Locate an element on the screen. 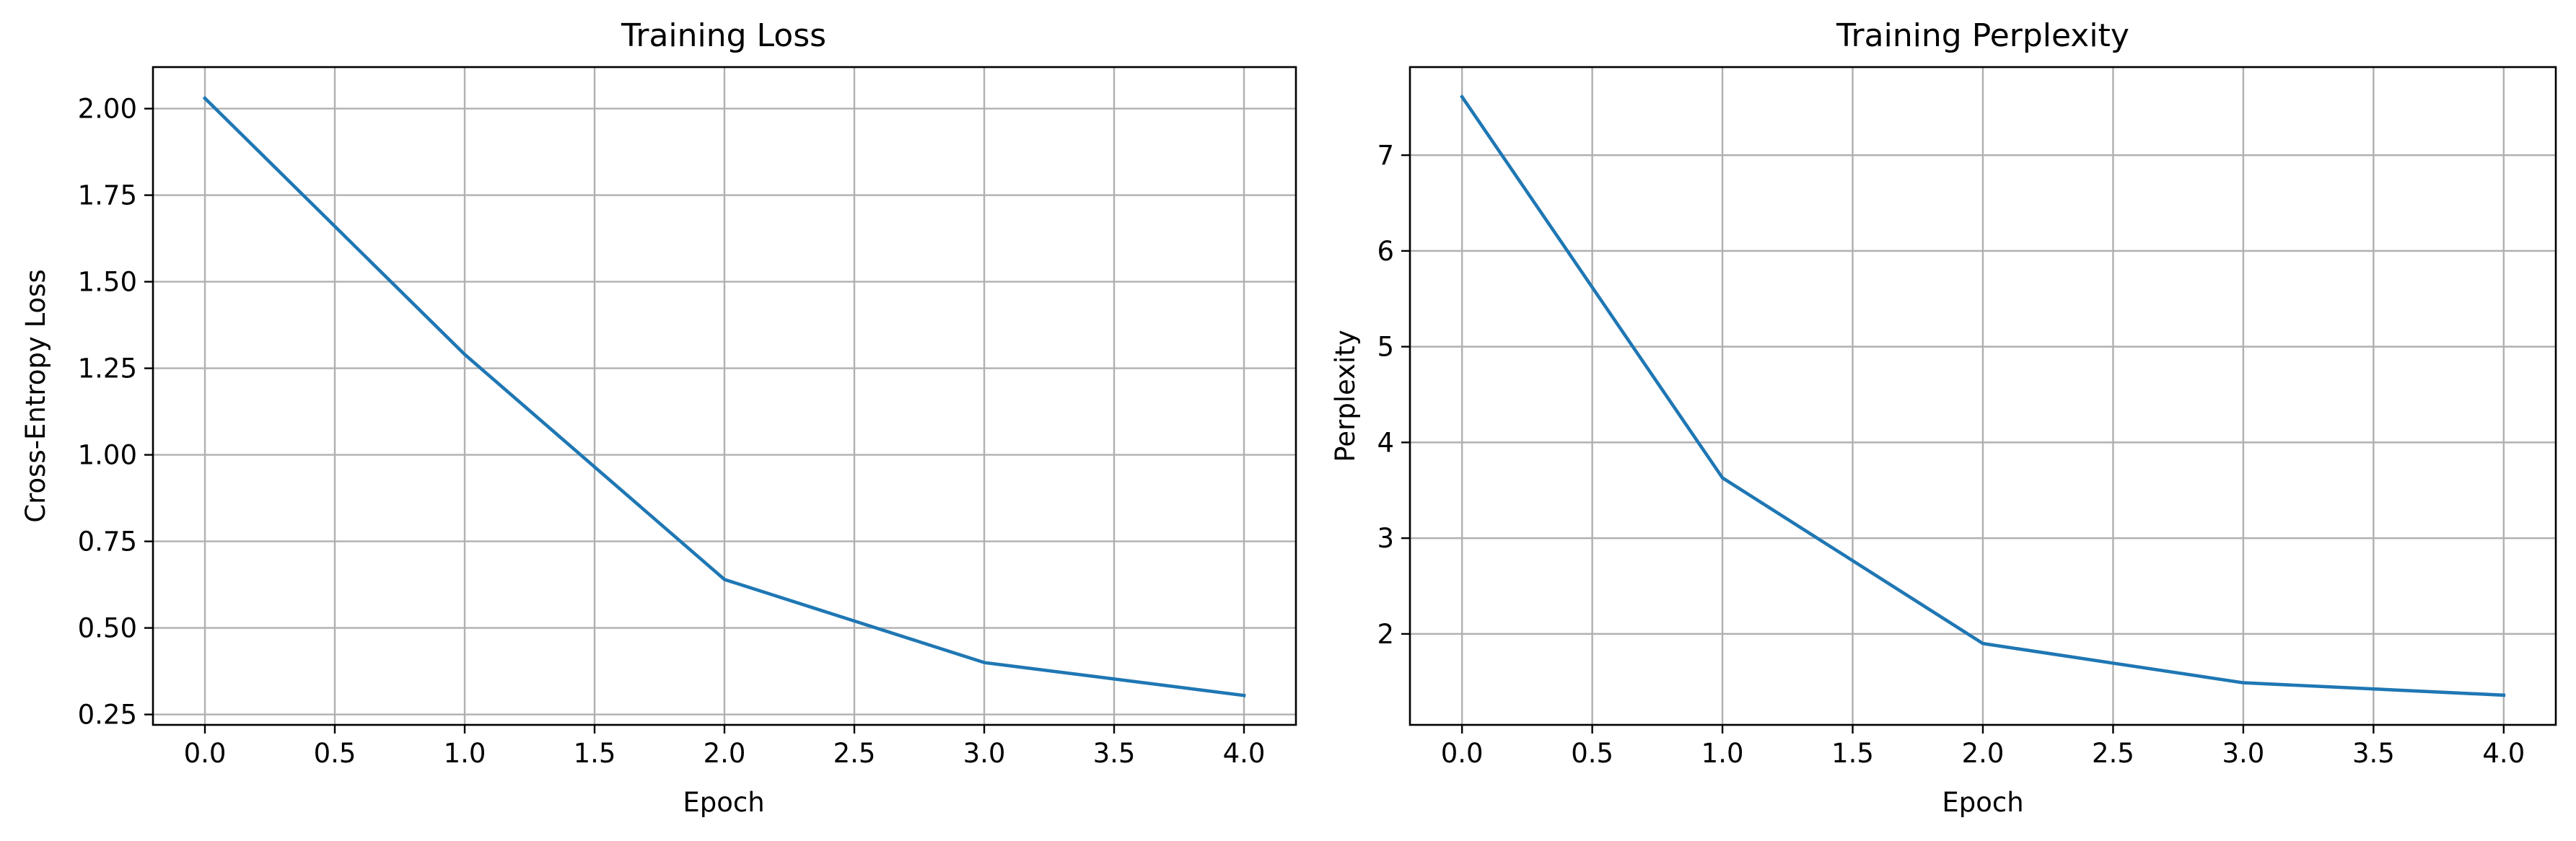 This screenshot has width=2576, height=841. perplexity-chart-title: Training Perplexity is located at coordinates (1983, 35).